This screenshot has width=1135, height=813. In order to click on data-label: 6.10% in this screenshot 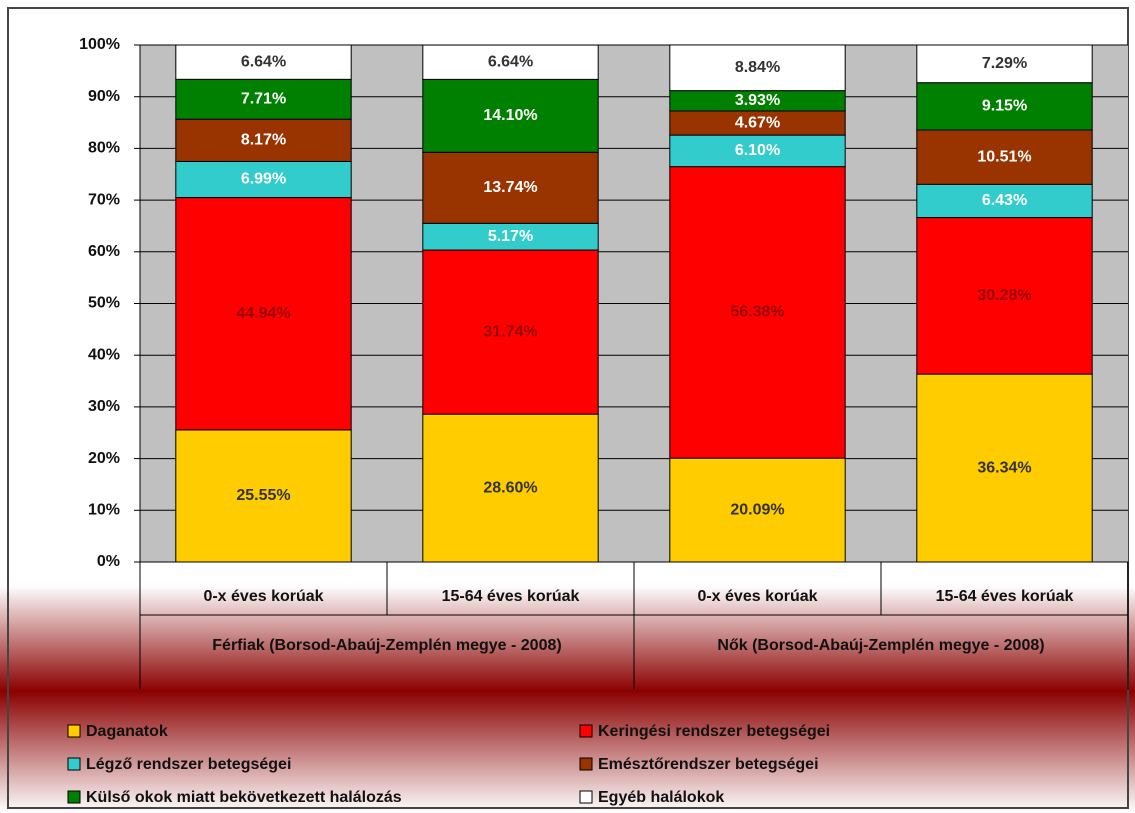, I will do `click(757, 150)`.